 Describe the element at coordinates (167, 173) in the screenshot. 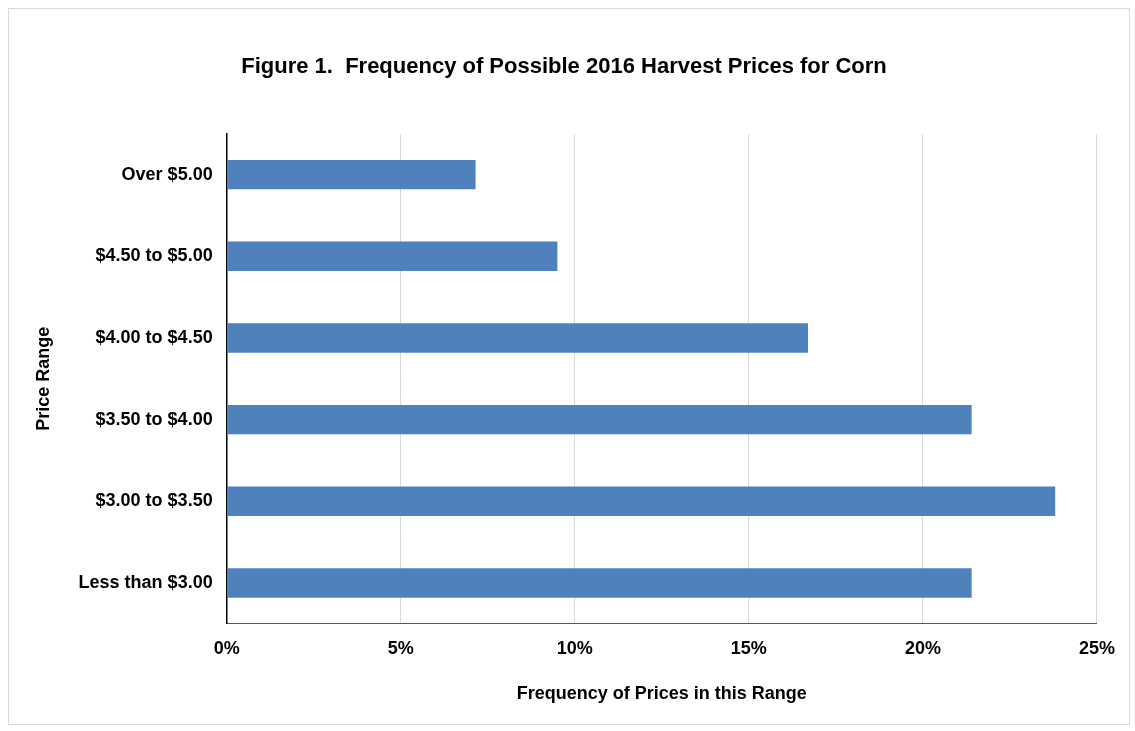

I see `y-tick-label: Over $5.00` at that location.